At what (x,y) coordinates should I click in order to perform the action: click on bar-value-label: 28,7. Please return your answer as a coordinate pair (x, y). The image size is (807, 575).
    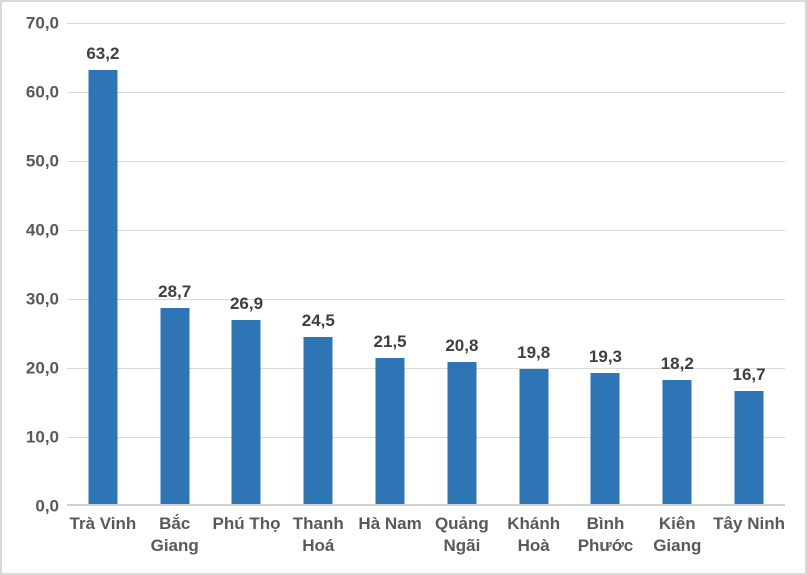
    Looking at the image, I should click on (175, 291).